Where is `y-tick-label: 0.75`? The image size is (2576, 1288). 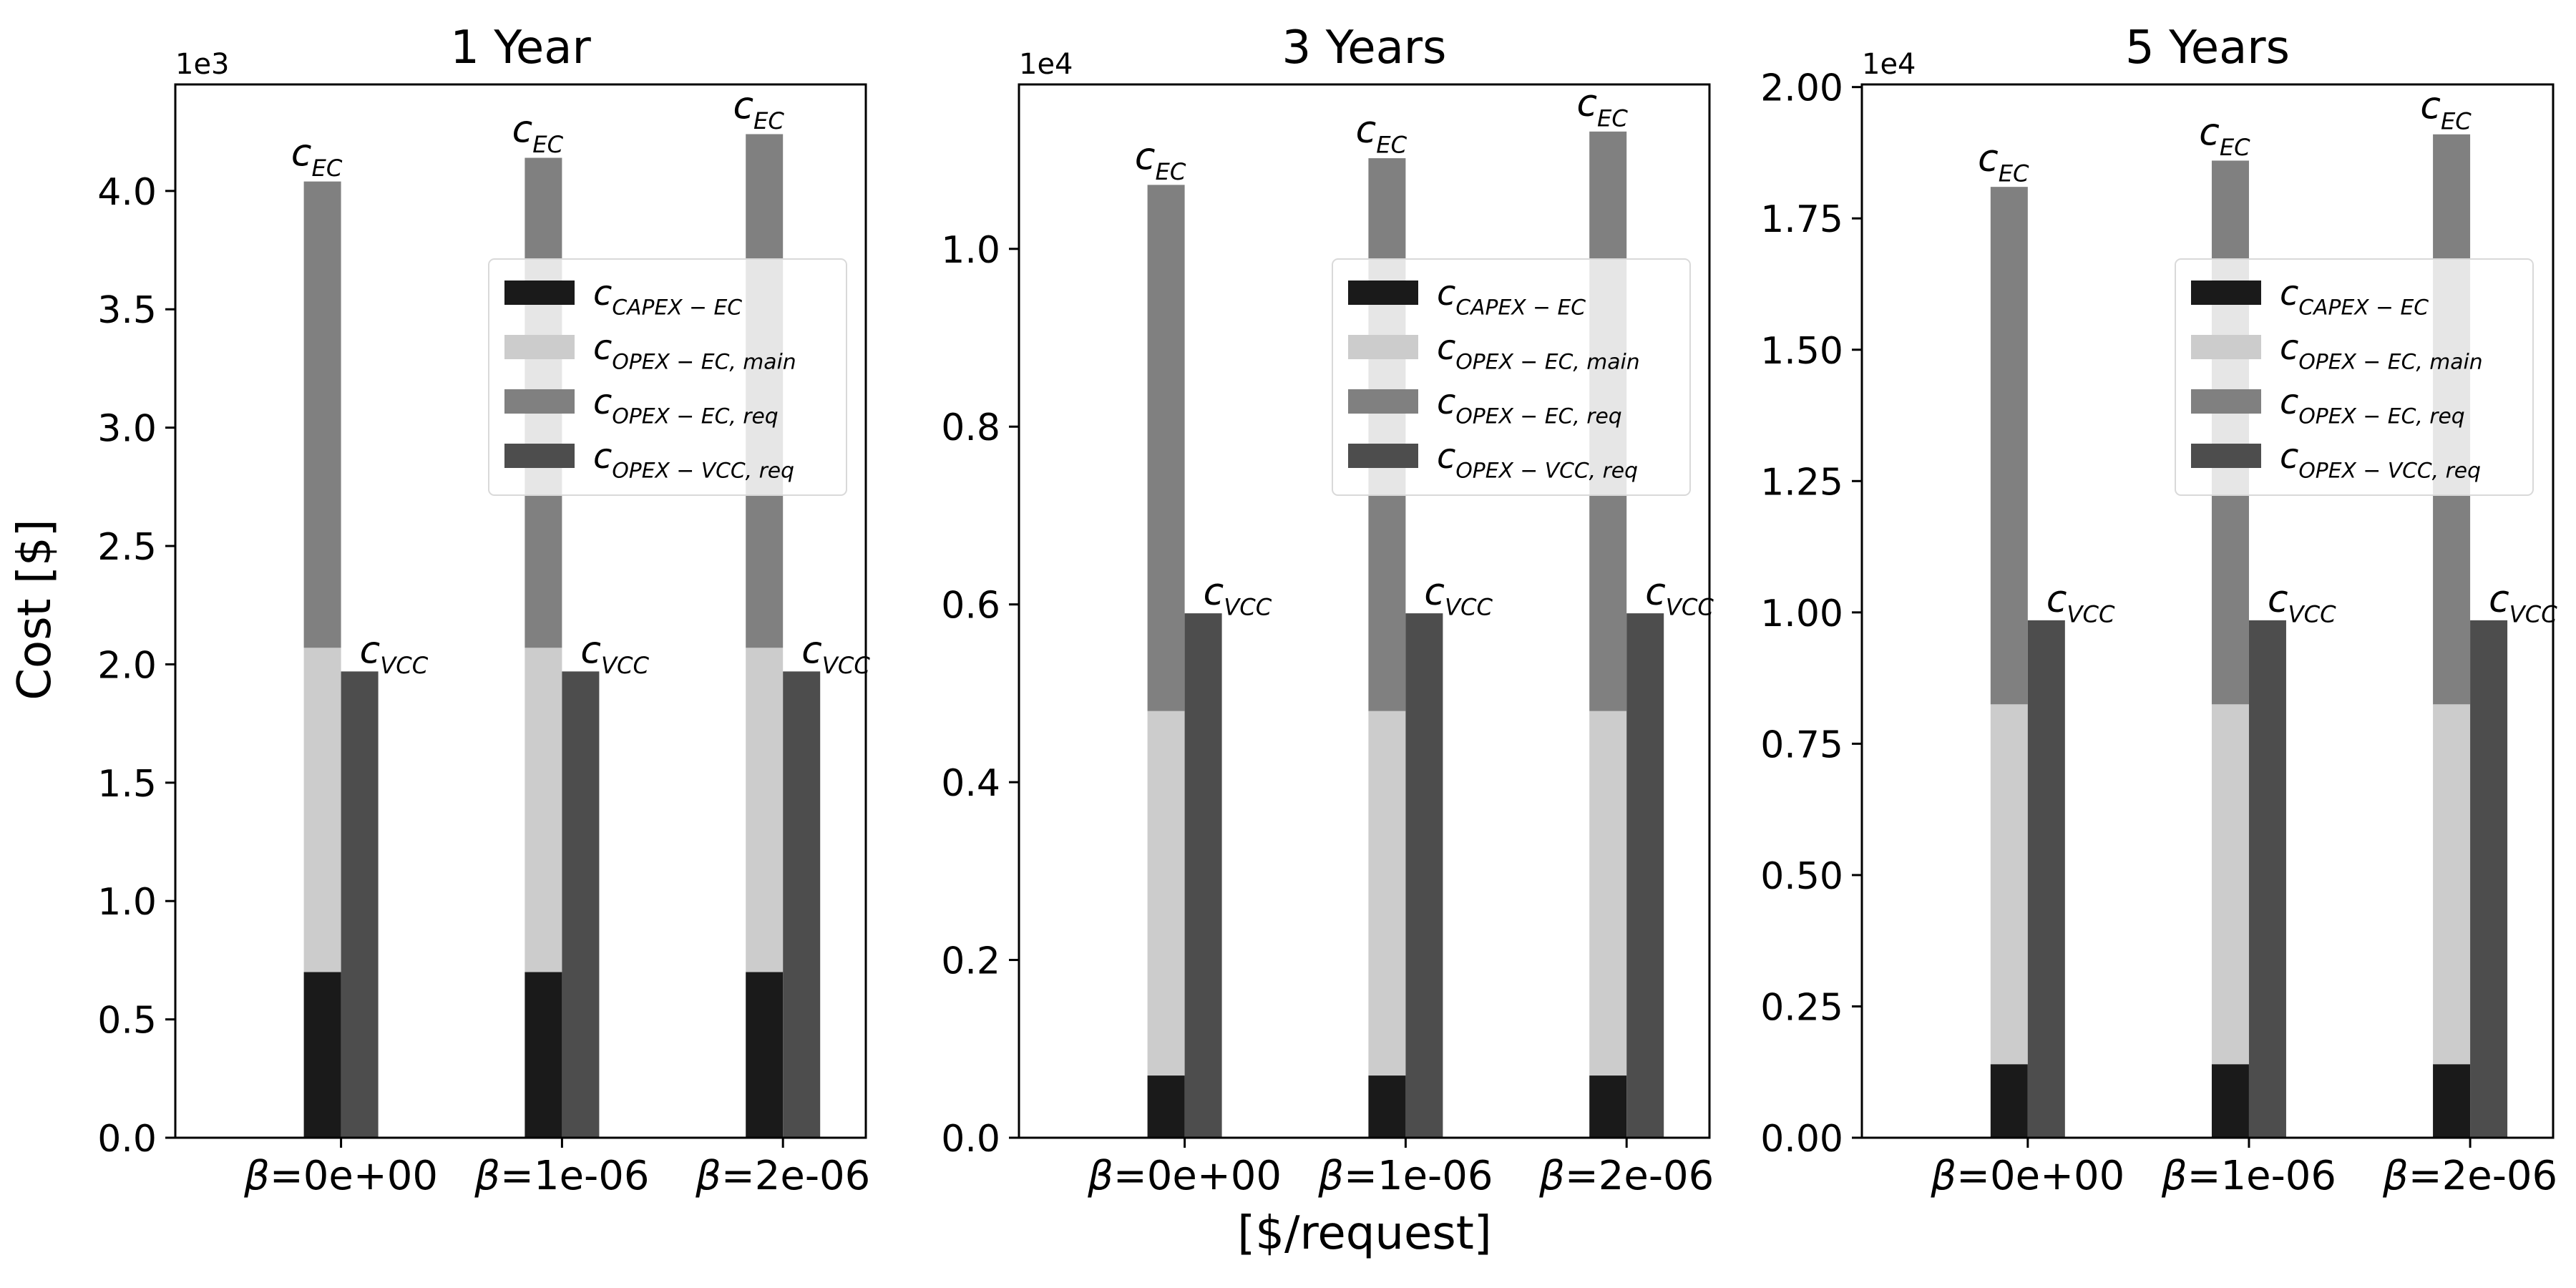
y-tick-label: 0.75 is located at coordinates (1801, 744).